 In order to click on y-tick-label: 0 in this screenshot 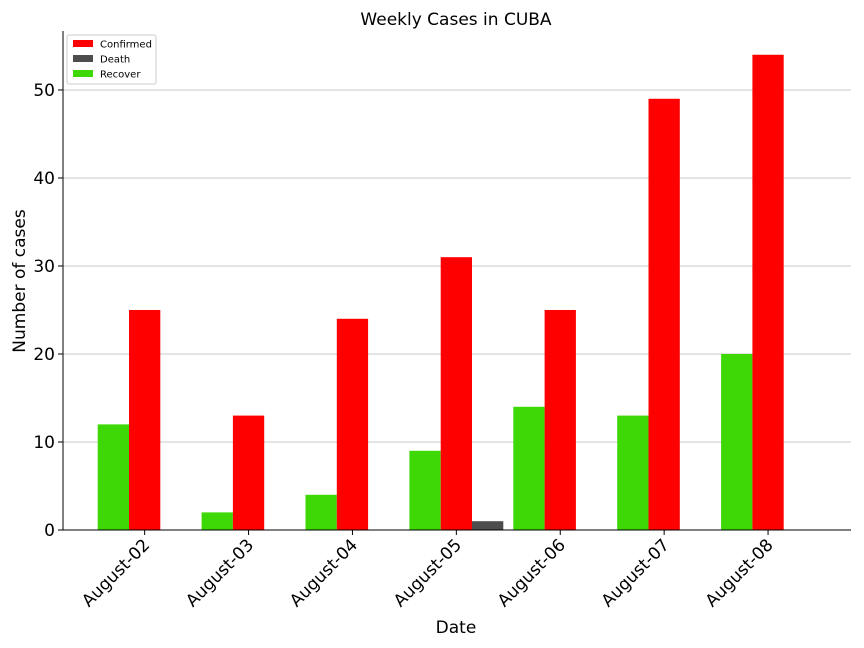, I will do `click(49, 531)`.